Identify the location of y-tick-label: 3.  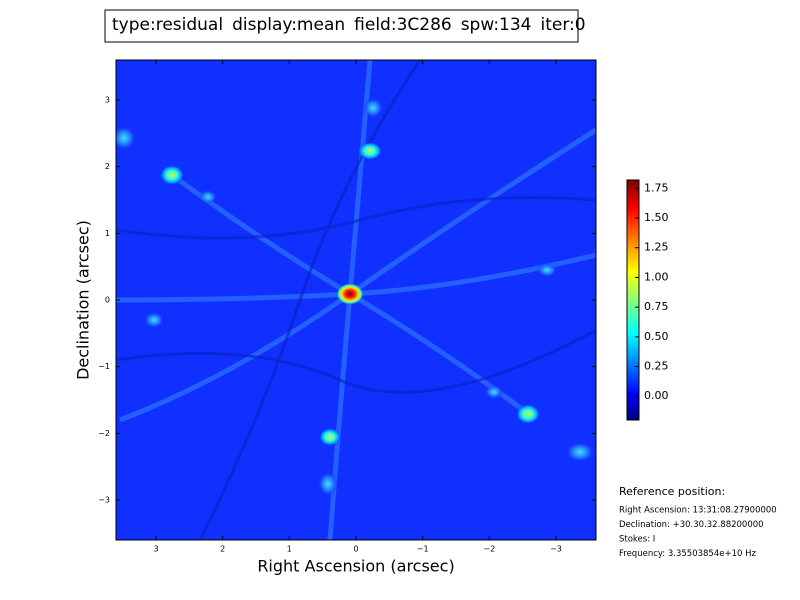
(107, 100).